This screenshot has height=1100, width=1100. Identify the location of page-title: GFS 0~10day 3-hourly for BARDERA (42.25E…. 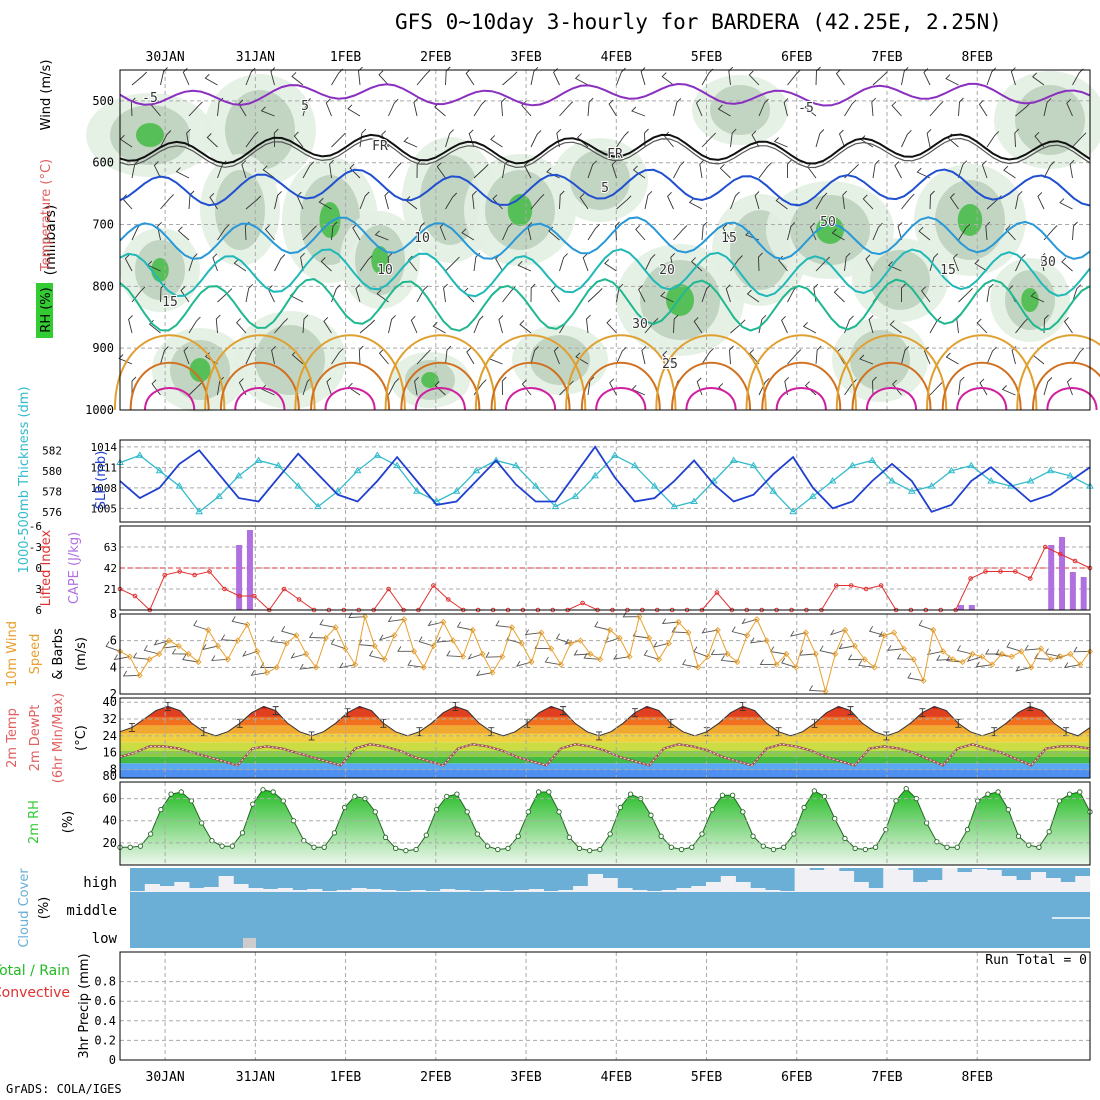
(698, 22).